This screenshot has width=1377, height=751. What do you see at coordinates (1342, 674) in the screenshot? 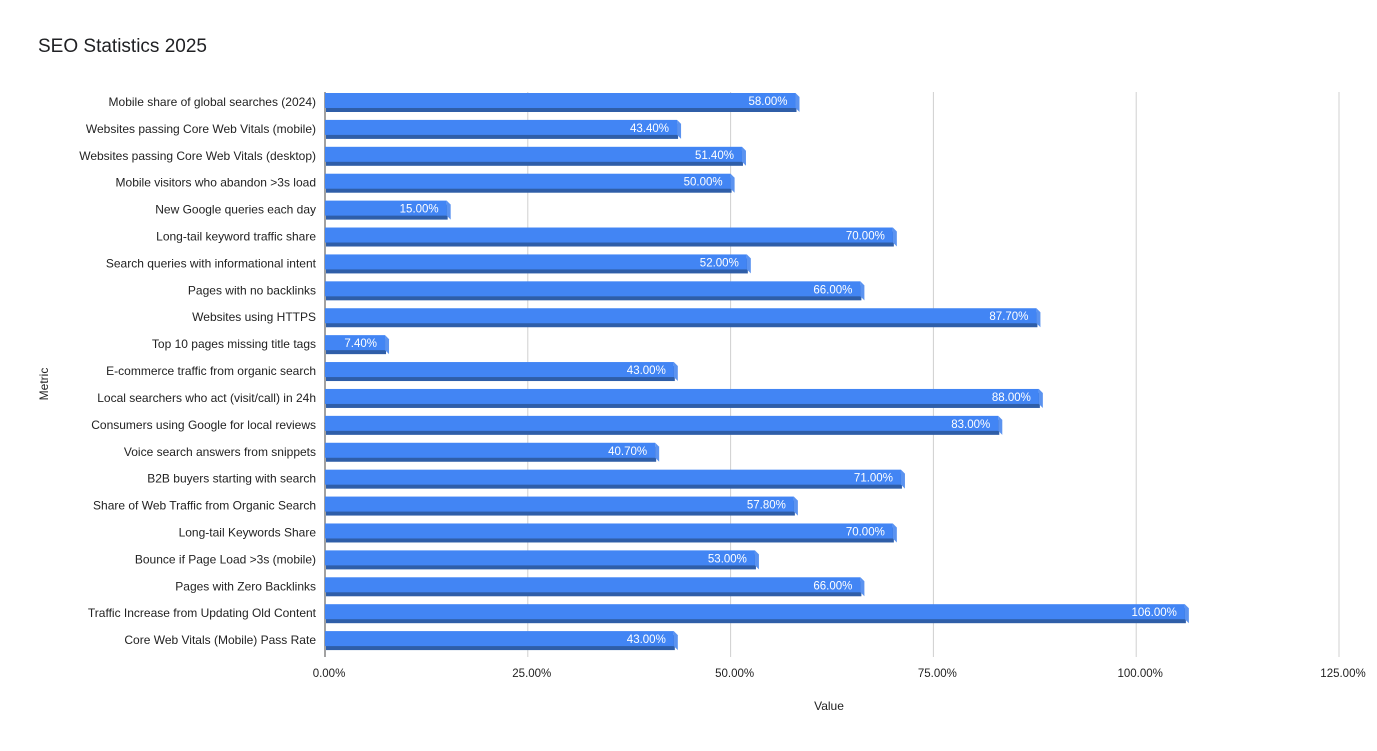
I see `x-tick-label: 125.00%` at bounding box center [1342, 674].